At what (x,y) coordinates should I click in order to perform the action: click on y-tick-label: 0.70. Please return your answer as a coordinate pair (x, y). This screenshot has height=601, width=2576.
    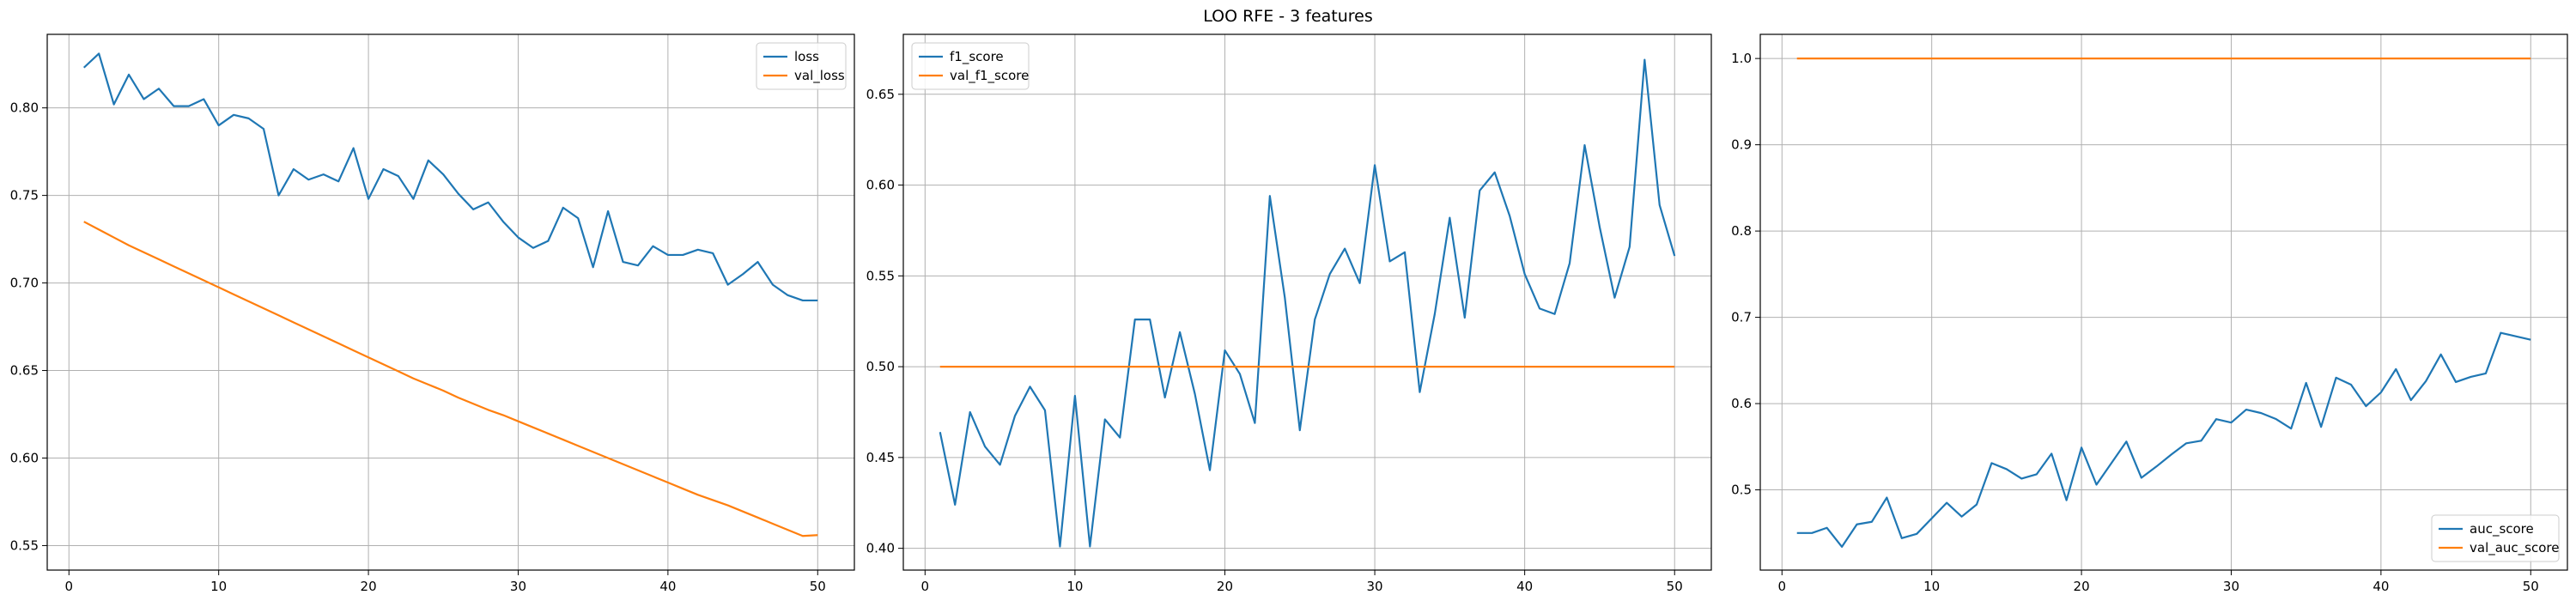
    Looking at the image, I should click on (25, 284).